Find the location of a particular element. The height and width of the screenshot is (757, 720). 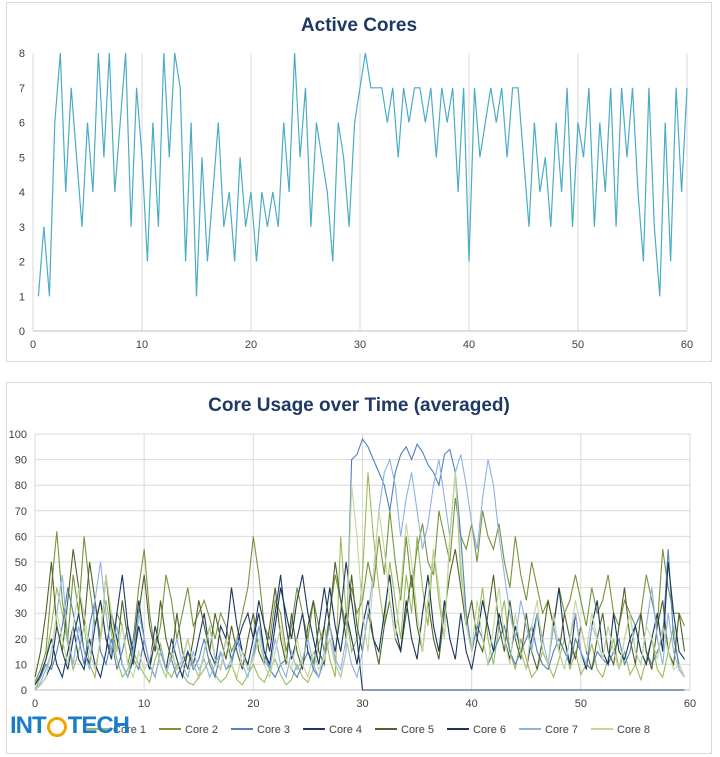

y-tick-label: 60 is located at coordinates (21, 537).